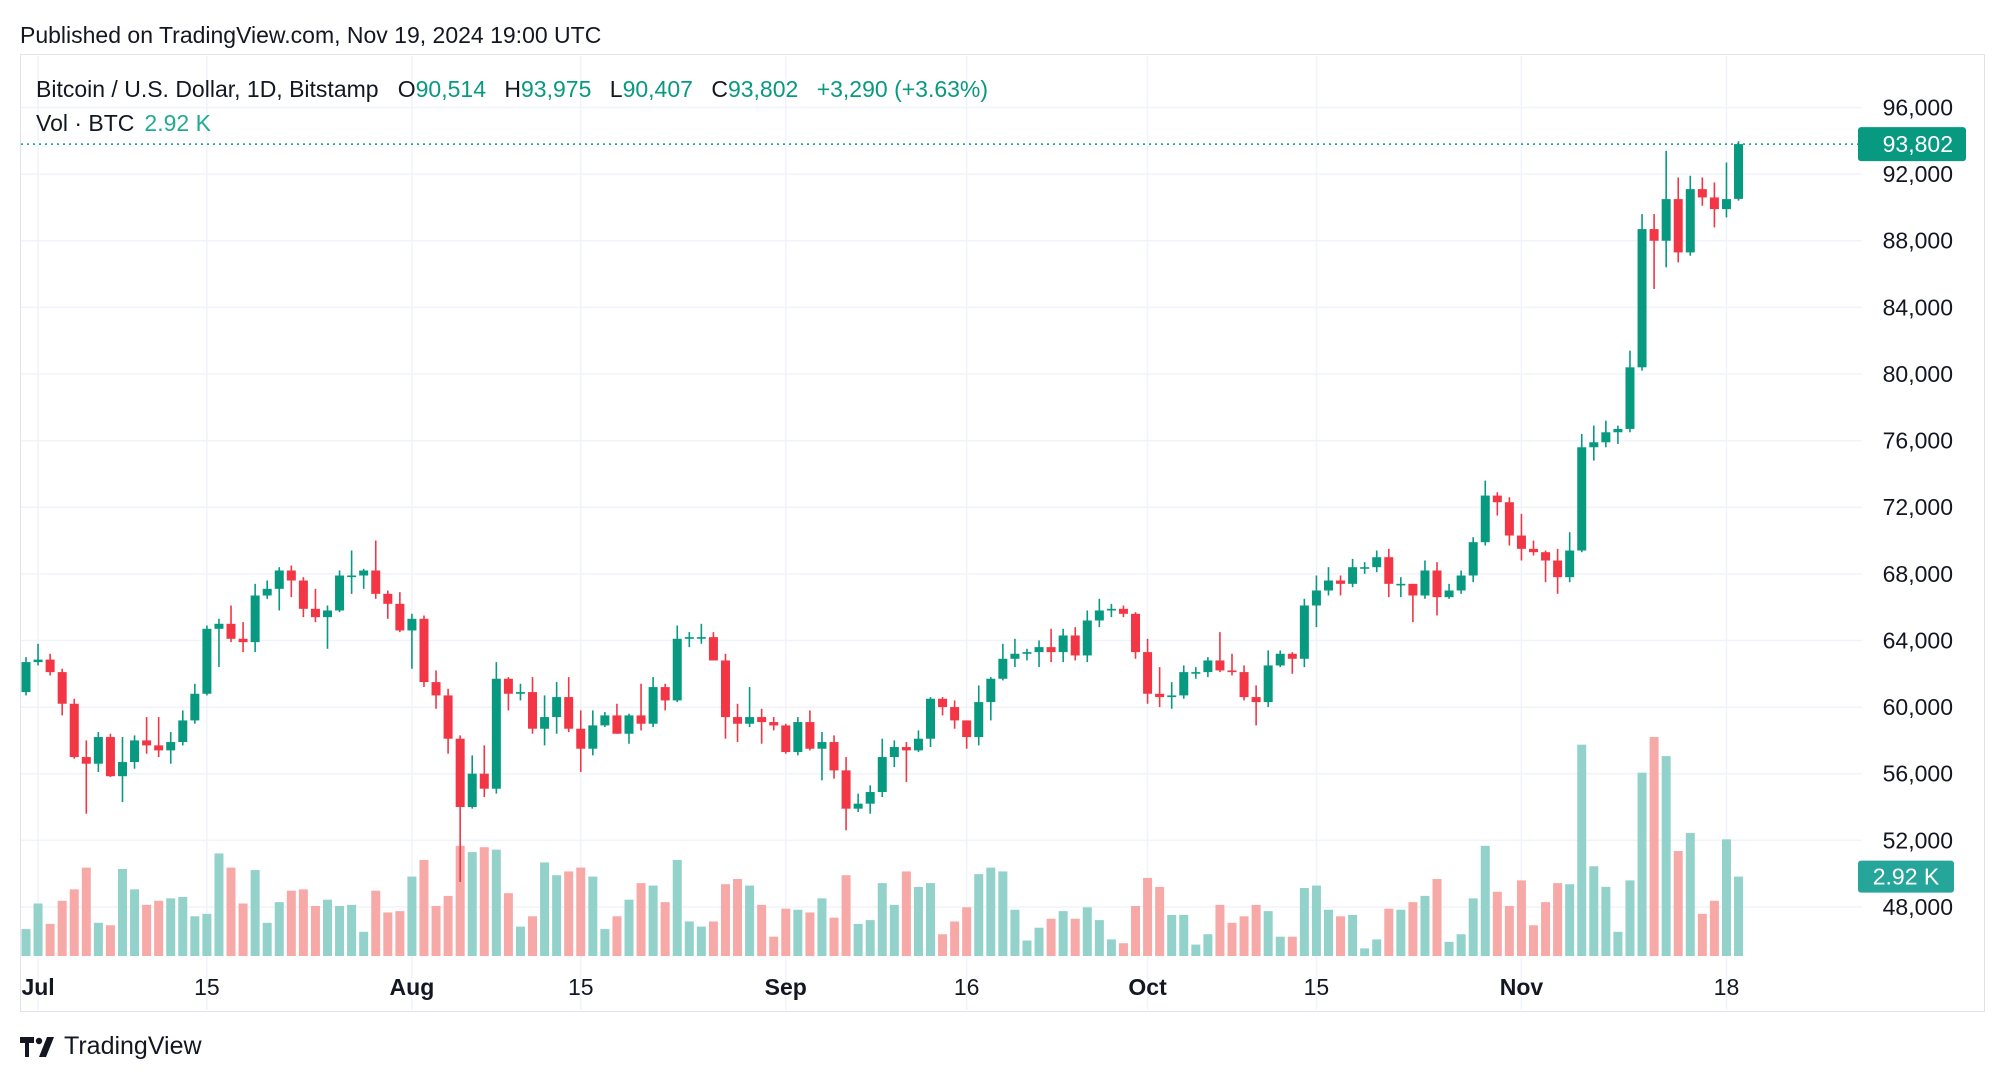 The height and width of the screenshot is (1078, 1996). Describe the element at coordinates (1918, 241) in the screenshot. I see `y-tick-label: 88,000` at that location.